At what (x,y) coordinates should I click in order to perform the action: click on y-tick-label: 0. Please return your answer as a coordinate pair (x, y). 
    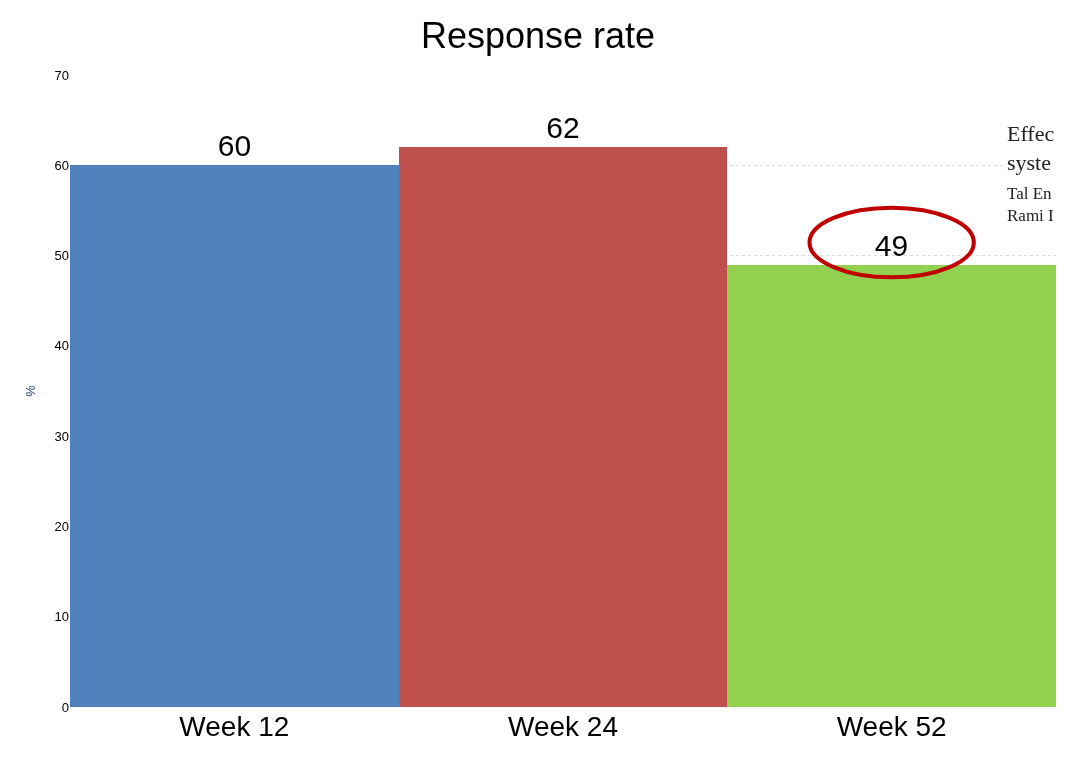
    Looking at the image, I should click on (65, 707).